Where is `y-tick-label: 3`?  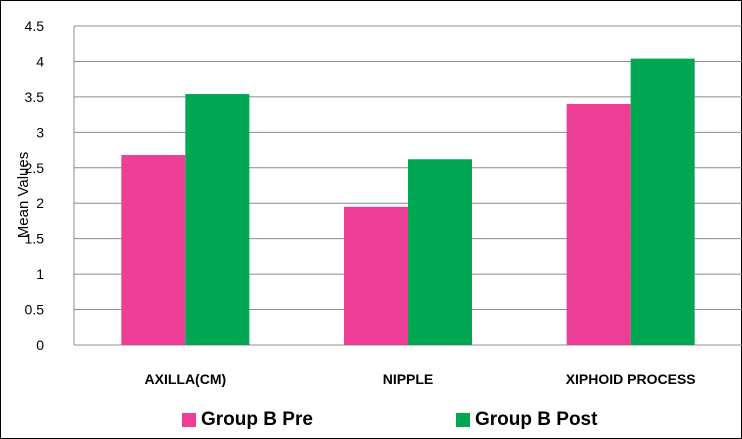
y-tick-label: 3 is located at coordinates (40, 132).